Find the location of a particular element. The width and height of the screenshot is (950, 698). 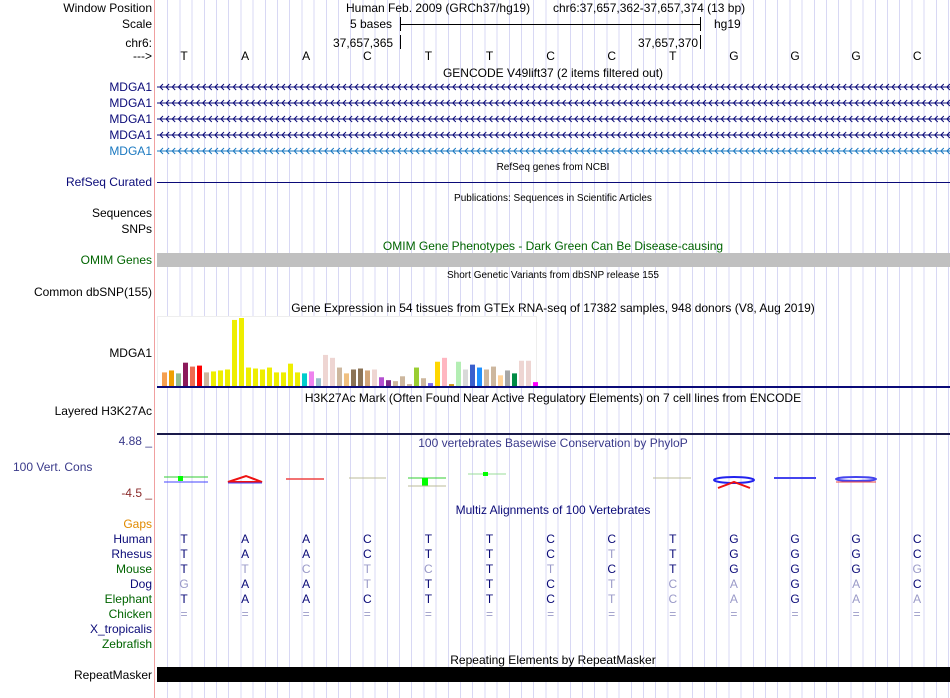

refseq-title: RefSeq genes from NCBI is located at coordinates (553, 167).